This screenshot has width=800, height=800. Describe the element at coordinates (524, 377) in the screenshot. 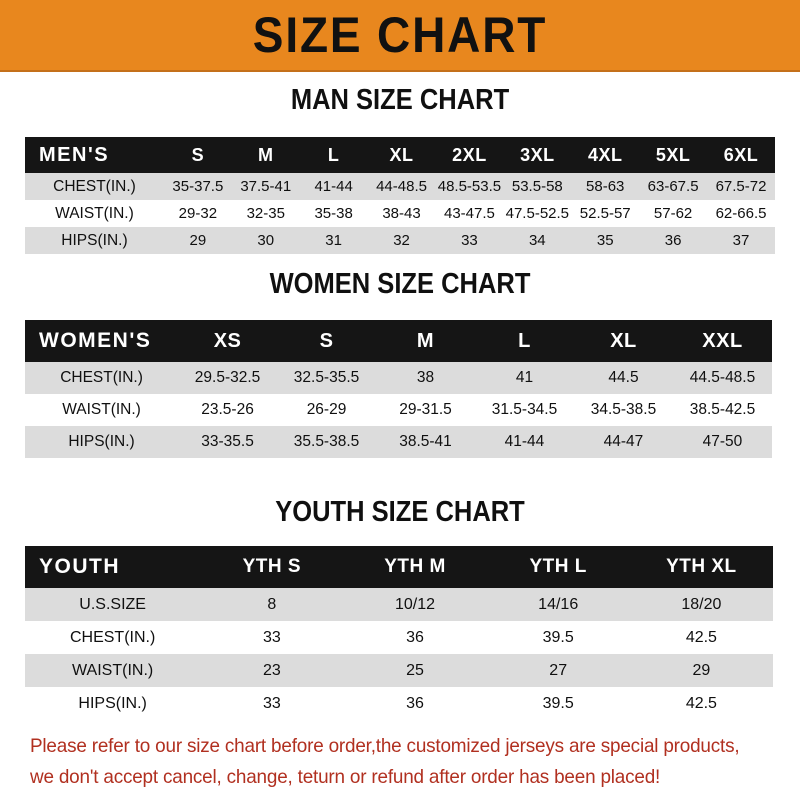

I see `women-cell-0-3: 41` at that location.